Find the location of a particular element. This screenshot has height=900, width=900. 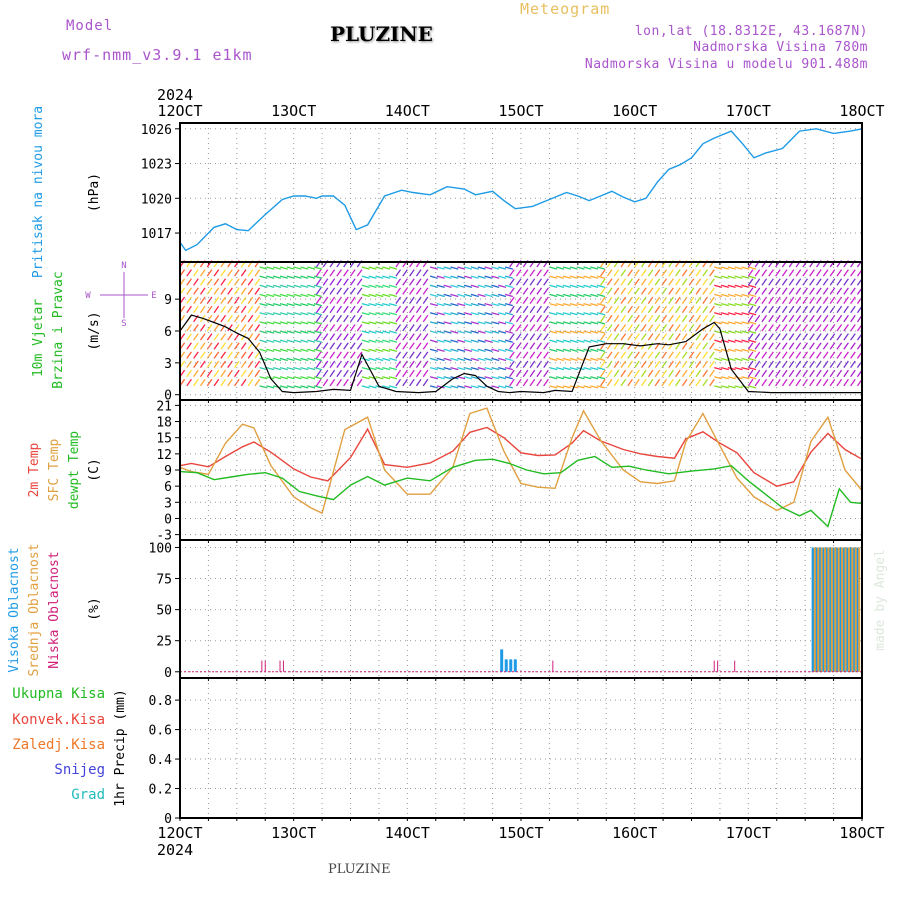

ytick-label: 0 is located at coordinates (168, 519).